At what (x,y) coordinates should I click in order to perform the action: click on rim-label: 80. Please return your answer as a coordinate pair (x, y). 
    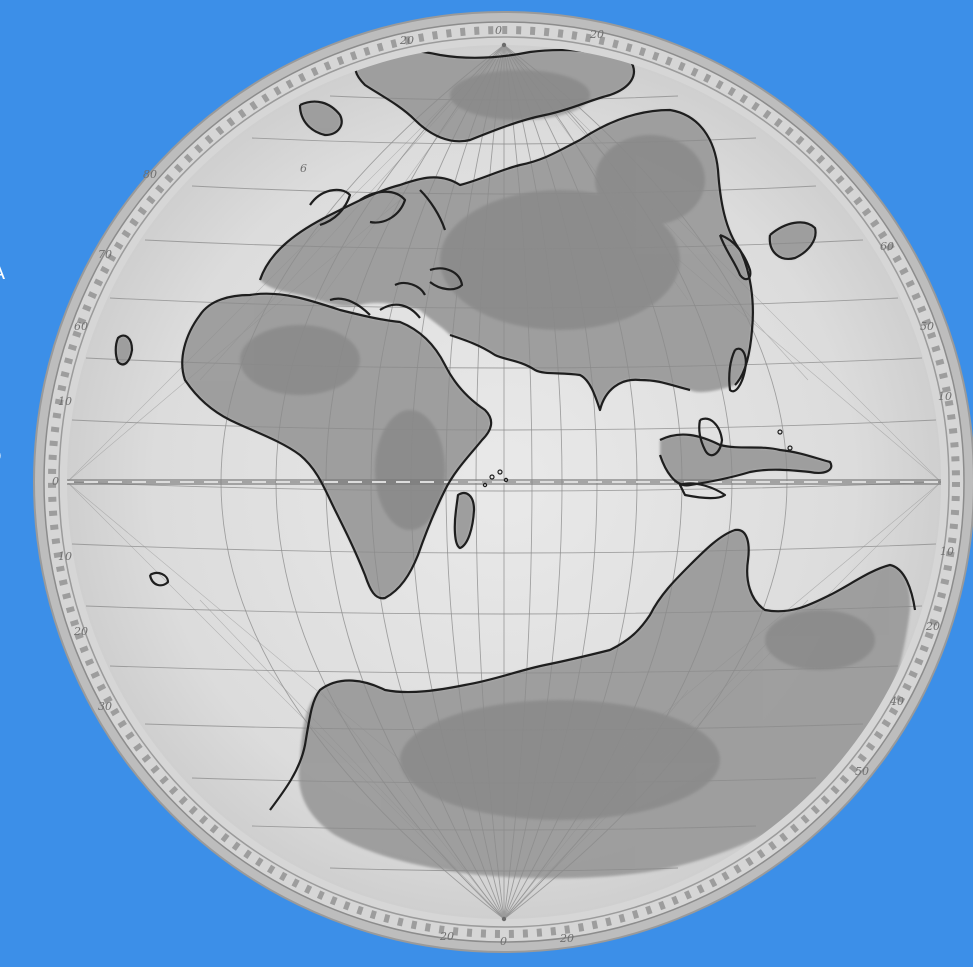
    Looking at the image, I should click on (150, 174).